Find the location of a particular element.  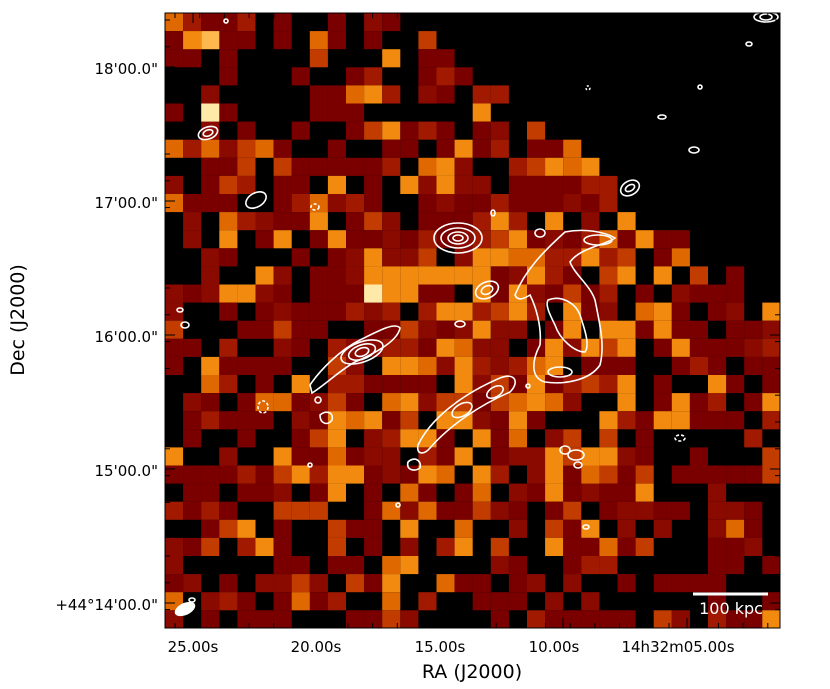

y-tick-label: 18'00.0" is located at coordinates (126, 69).